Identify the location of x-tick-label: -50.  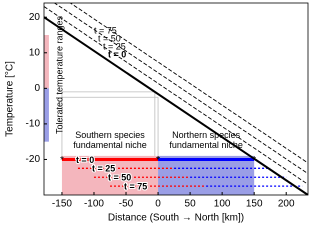
(126, 204).